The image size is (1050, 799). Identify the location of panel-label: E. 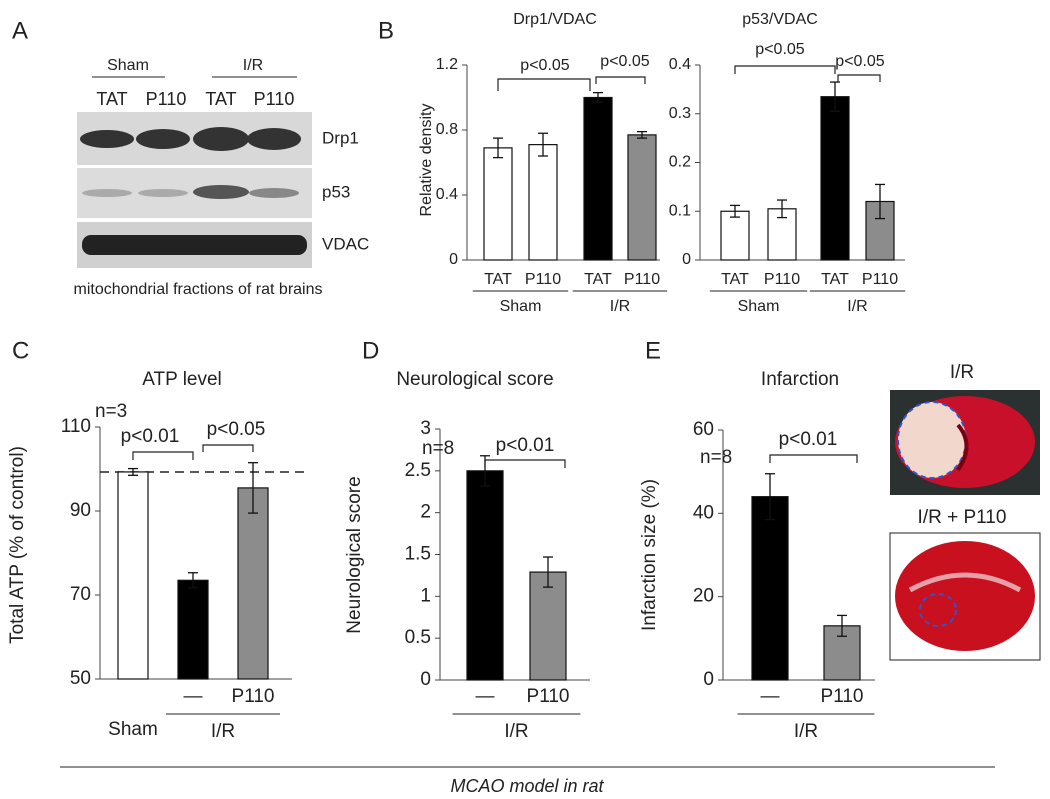
(653, 350).